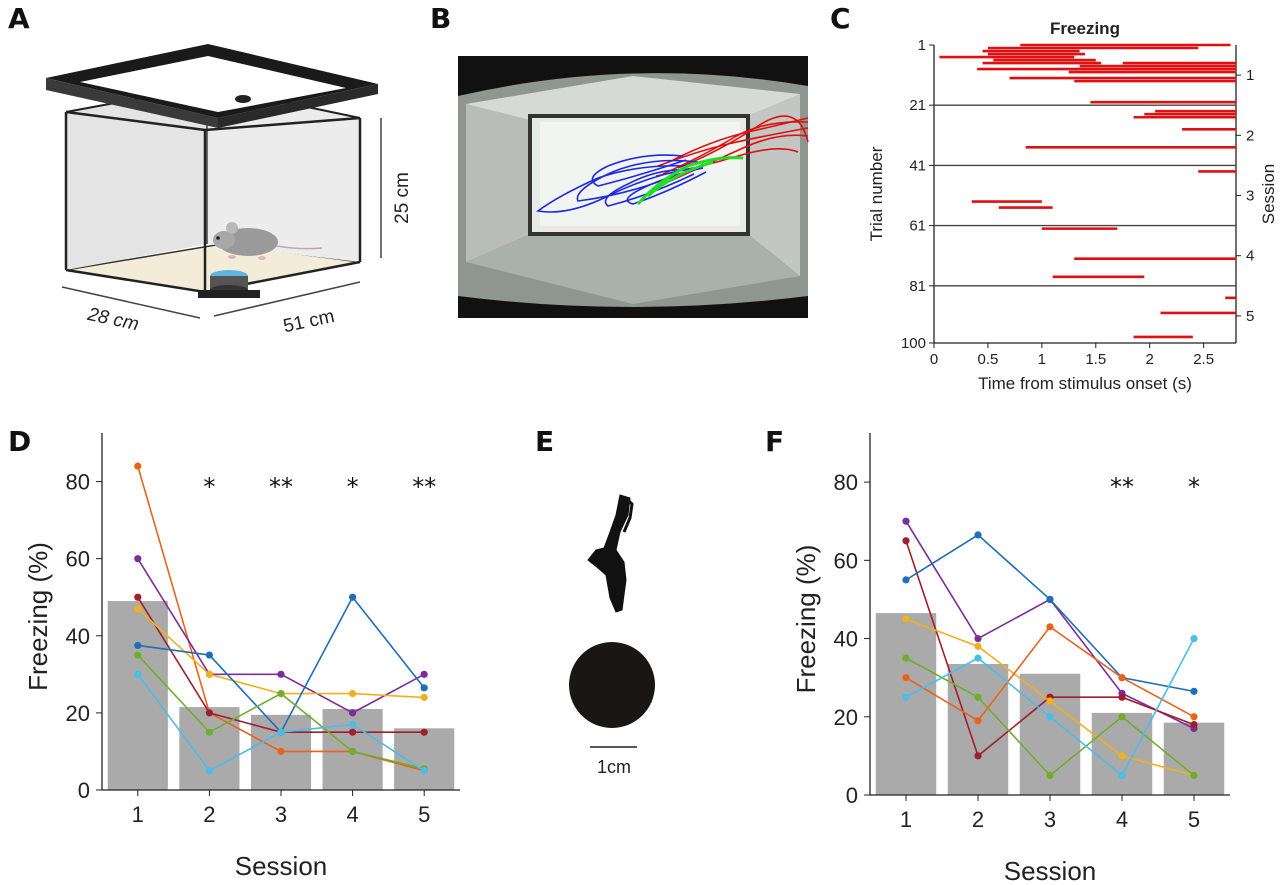 Image resolution: width=1280 pixels, height=885 pixels. I want to click on panel-letter-b: B, so click(441, 18).